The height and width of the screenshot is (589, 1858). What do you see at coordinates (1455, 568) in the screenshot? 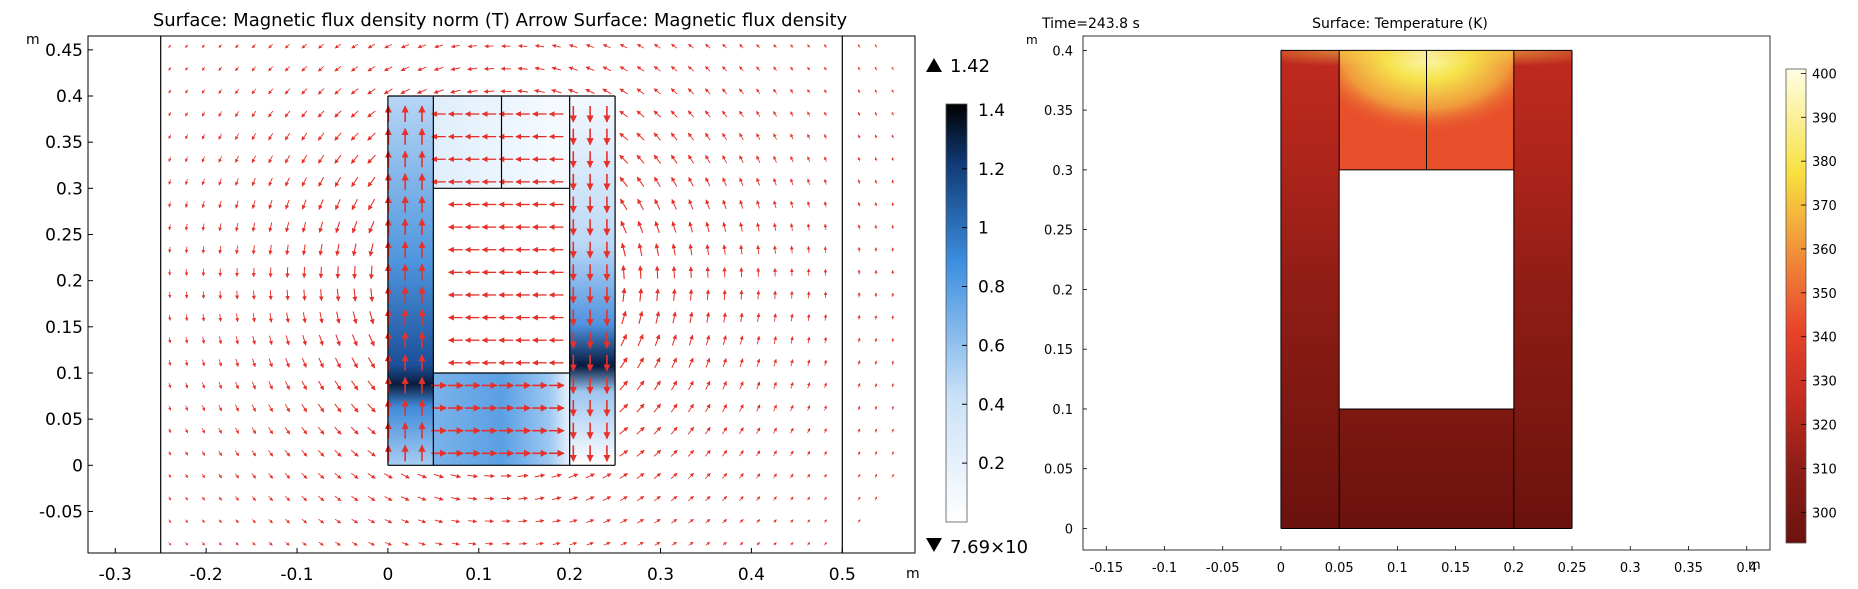
I see `x-tick-label: 0.15` at bounding box center [1455, 568].